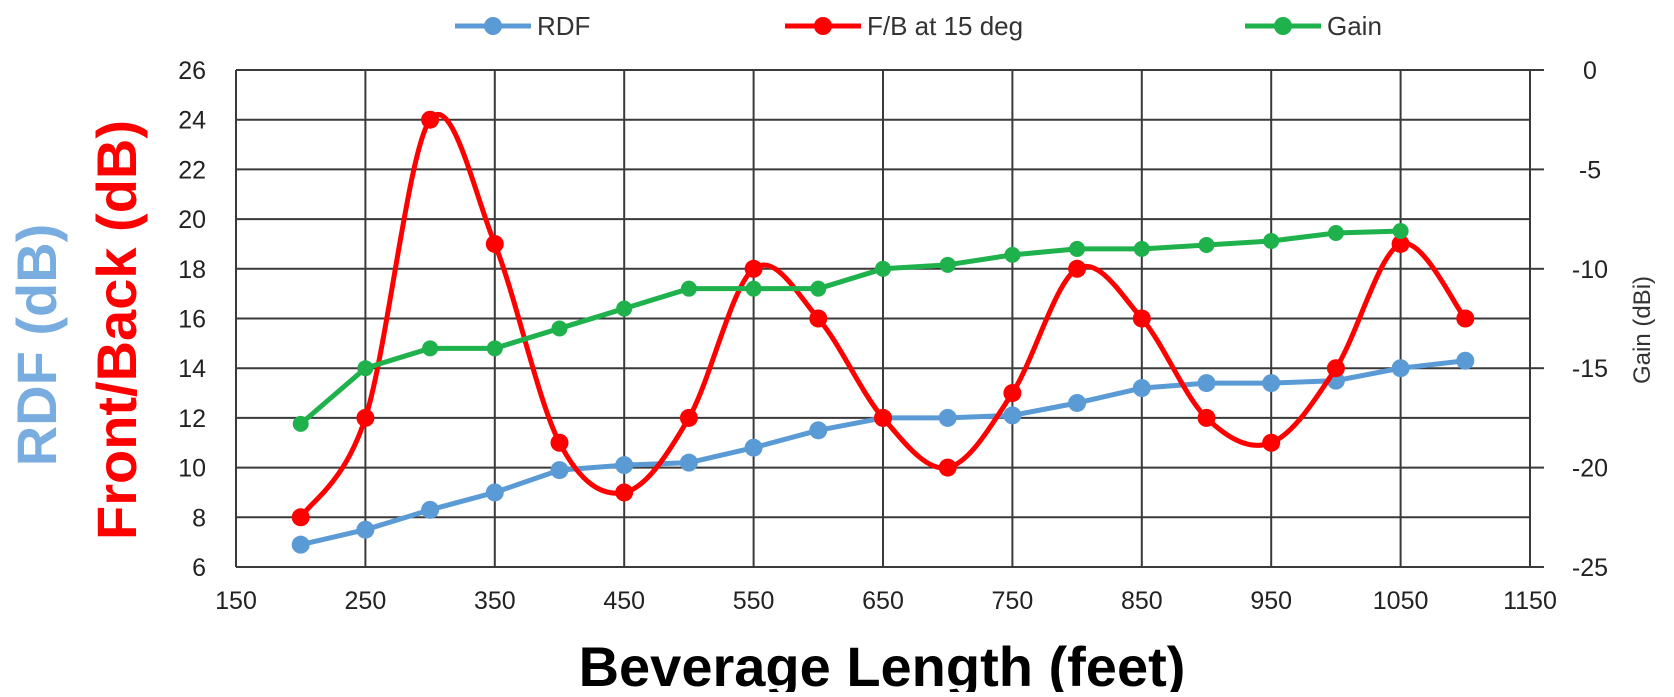  What do you see at coordinates (199, 568) in the screenshot?
I see `y-tick-label: 6` at bounding box center [199, 568].